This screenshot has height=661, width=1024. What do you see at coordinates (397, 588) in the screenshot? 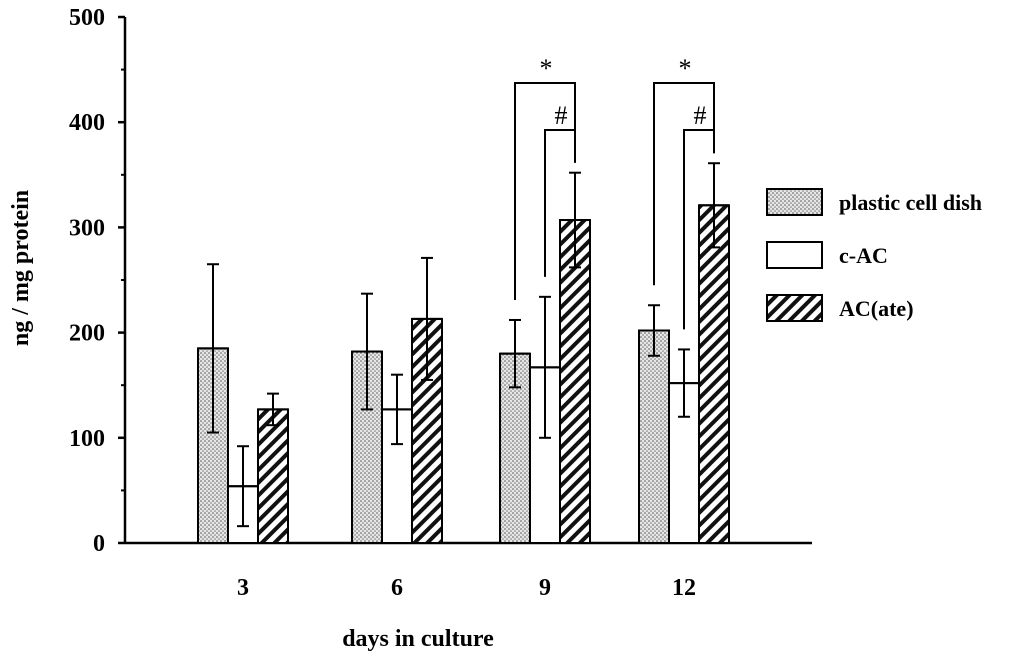
I see `x-tick-label: 6` at bounding box center [397, 588].